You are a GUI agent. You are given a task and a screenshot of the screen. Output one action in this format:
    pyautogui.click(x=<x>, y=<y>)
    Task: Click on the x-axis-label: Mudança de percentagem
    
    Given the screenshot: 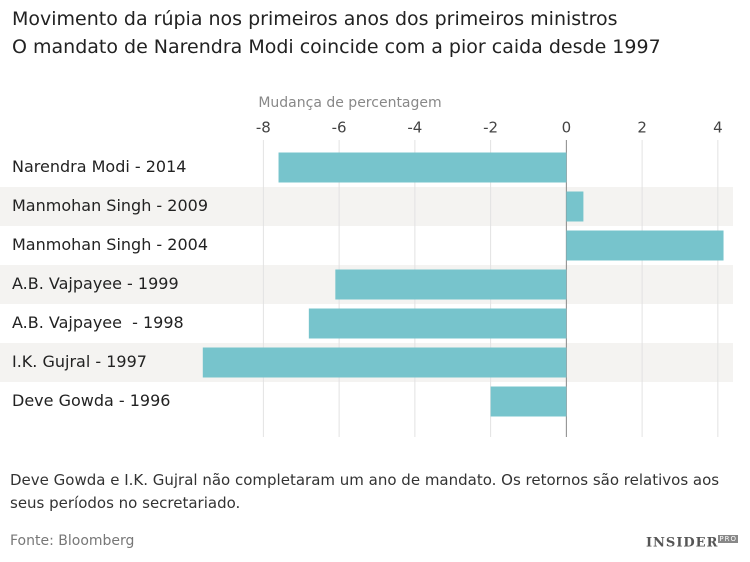 What is the action you would take?
    pyautogui.click(x=349, y=103)
    